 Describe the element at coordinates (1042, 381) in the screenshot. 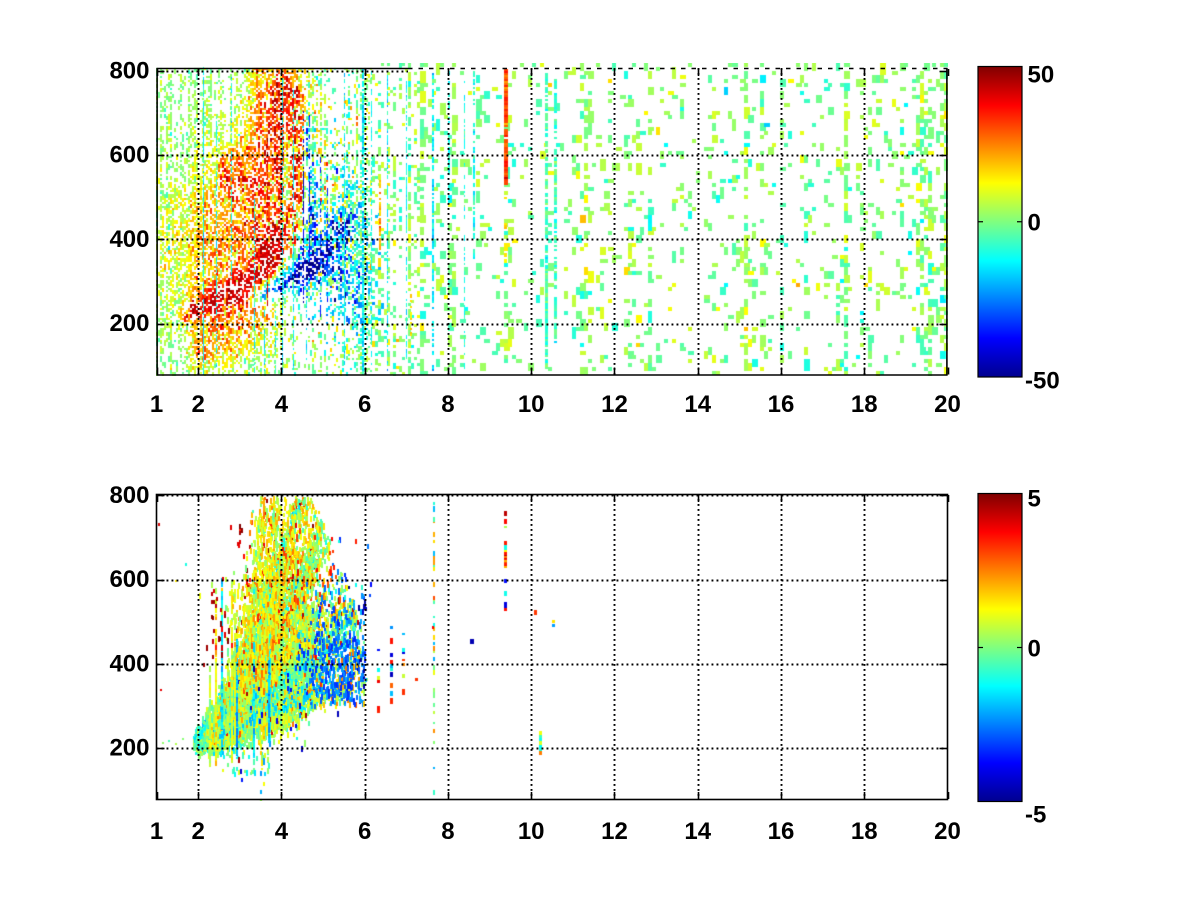

I see `svg-text: -50` at that location.